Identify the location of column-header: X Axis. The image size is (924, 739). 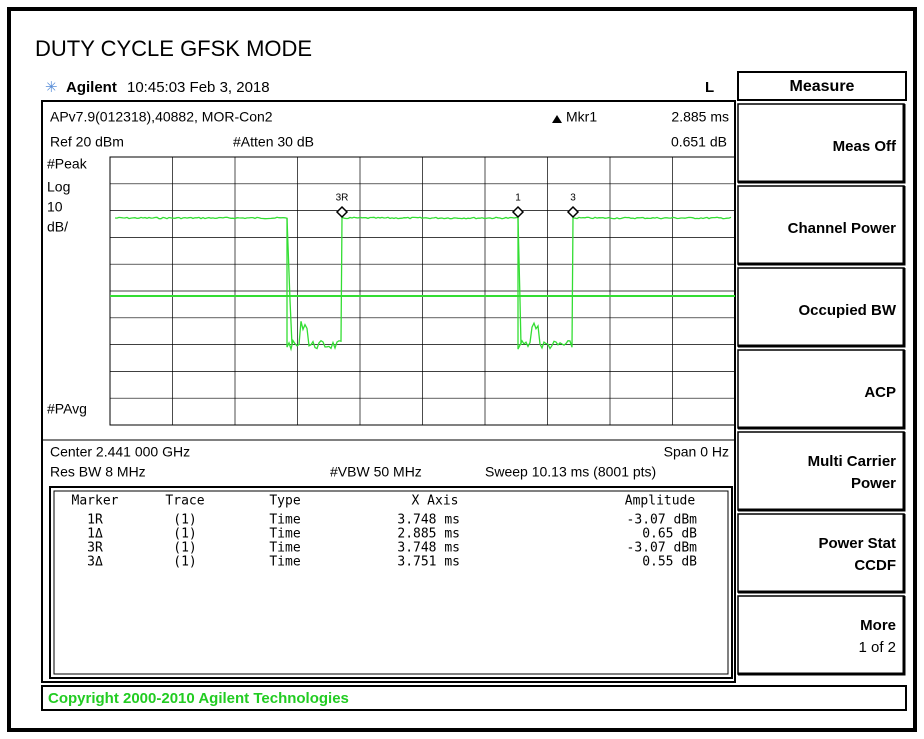
(435, 501).